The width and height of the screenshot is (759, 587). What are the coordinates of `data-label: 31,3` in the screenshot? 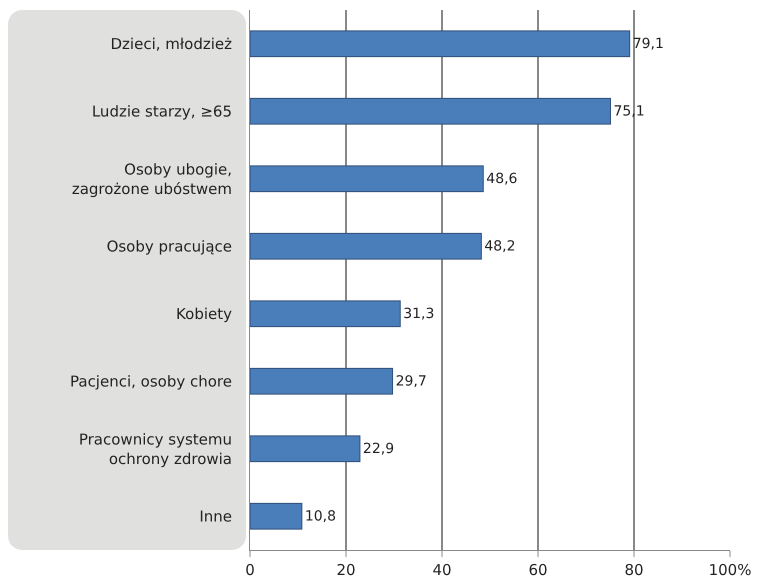 It's located at (418, 314).